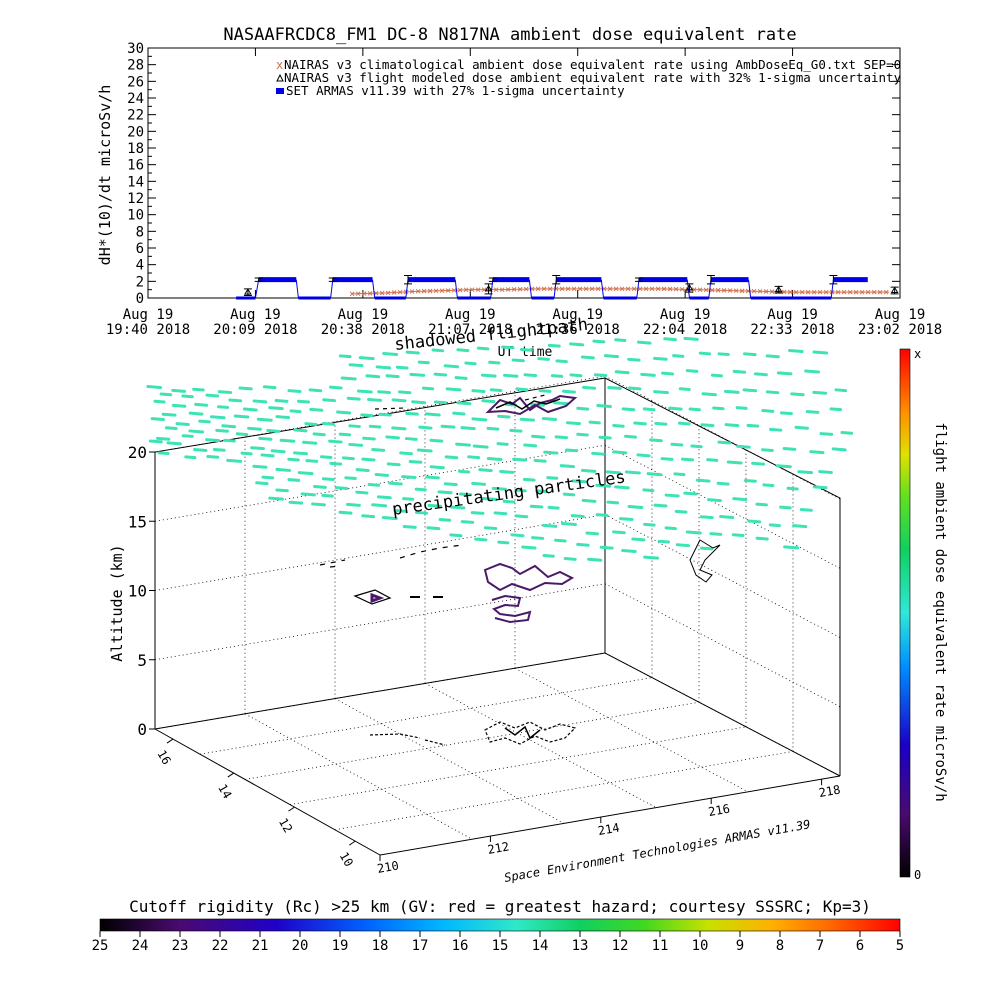 This screenshot has width=1000, height=1004. I want to click on grid-left-wall-altitude, so click(380, 691).